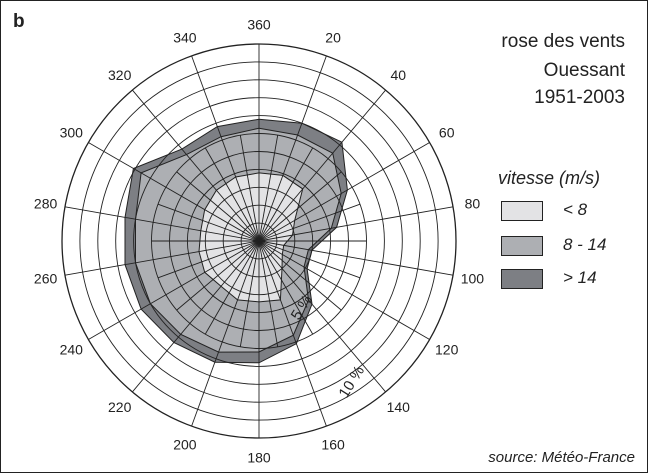 The width and height of the screenshot is (648, 473). I want to click on direction-label-60: 60, so click(447, 133).